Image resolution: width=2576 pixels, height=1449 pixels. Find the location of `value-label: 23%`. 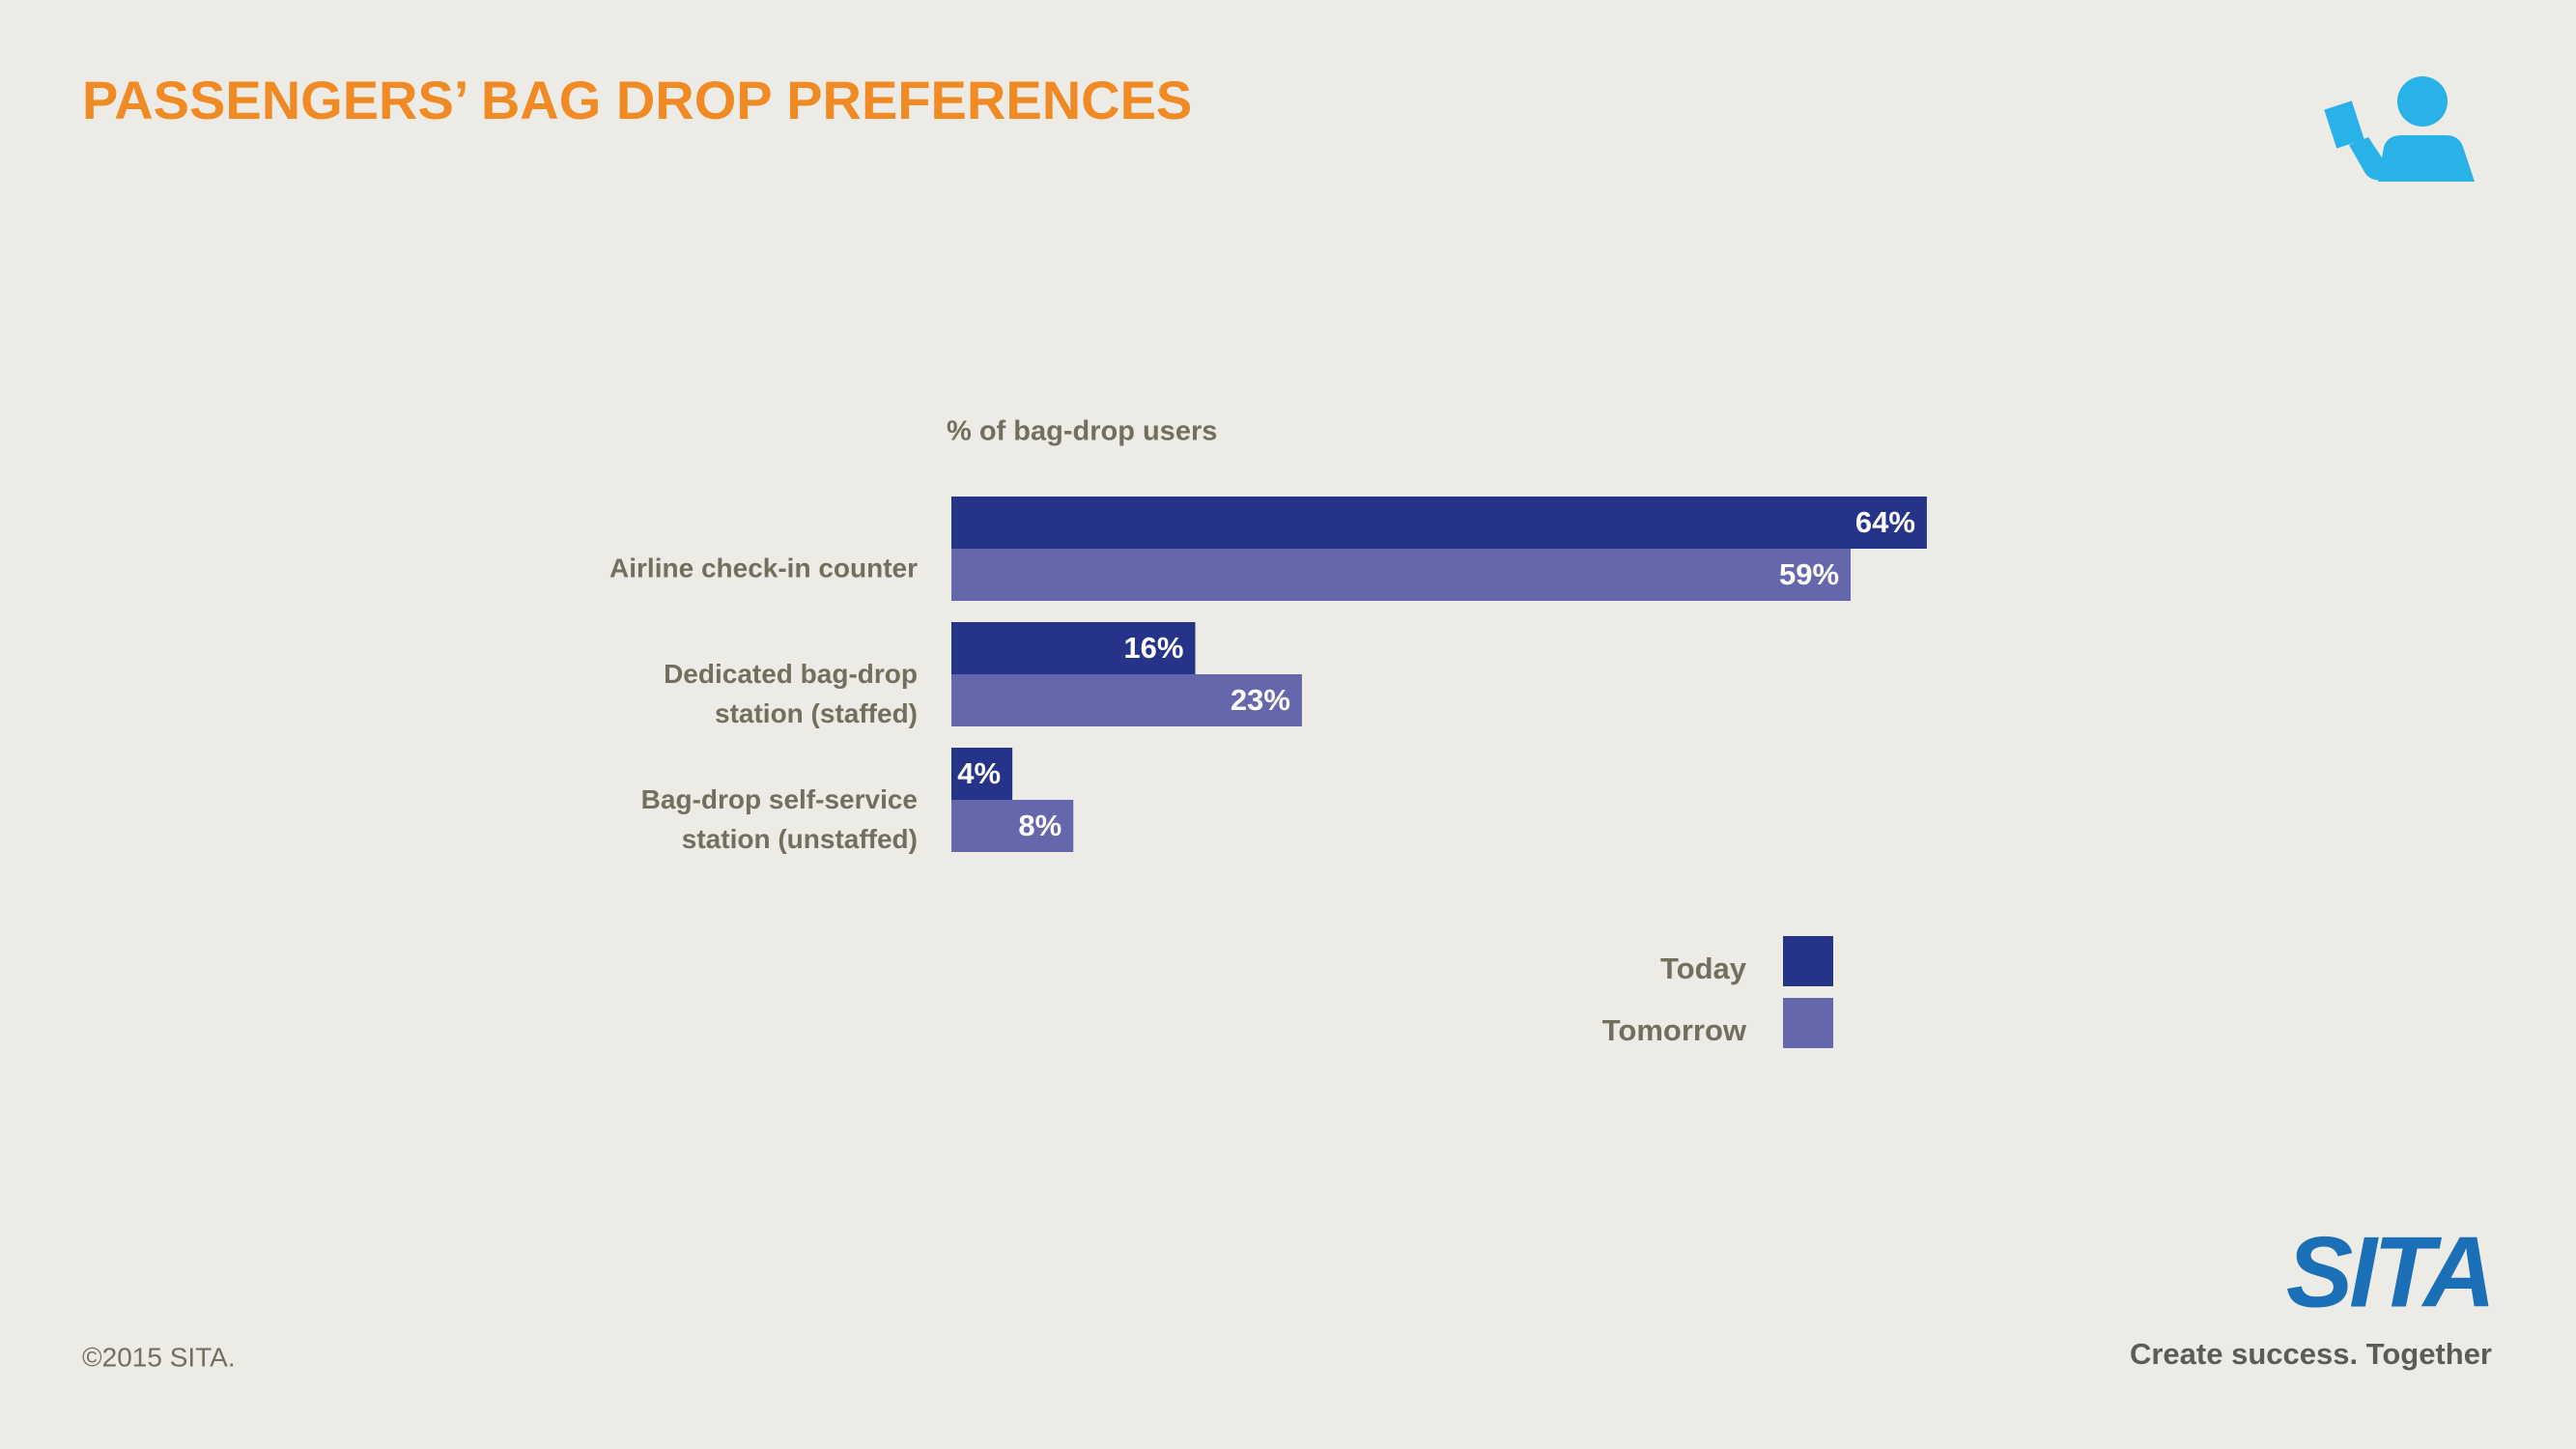

value-label: 23% is located at coordinates (1260, 700).